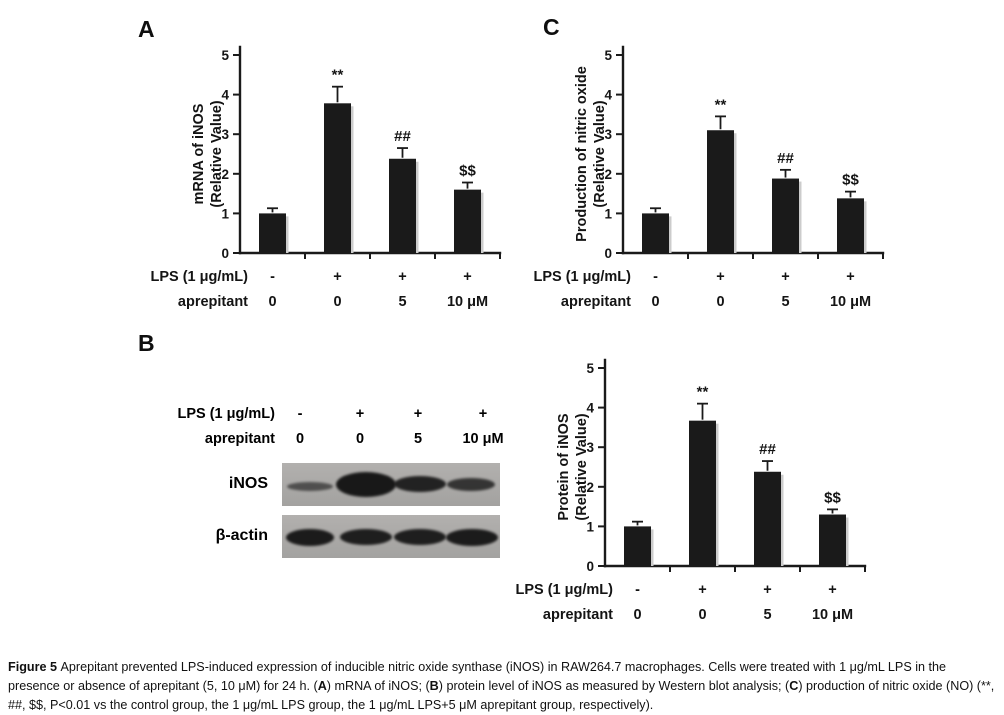 This screenshot has width=1004, height=715. I want to click on blot-row-label: LPS (1 μg/mL), so click(226, 414).